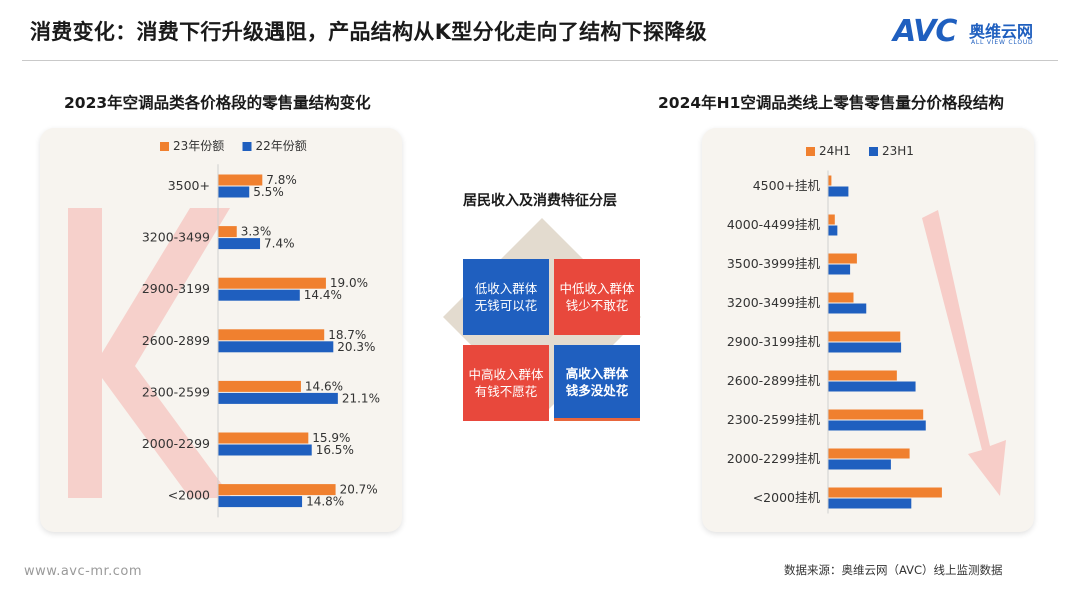 The width and height of the screenshot is (1080, 604). Describe the element at coordinates (506, 374) in the screenshot. I see `quad-cell-line: 中高收入群体` at that location.